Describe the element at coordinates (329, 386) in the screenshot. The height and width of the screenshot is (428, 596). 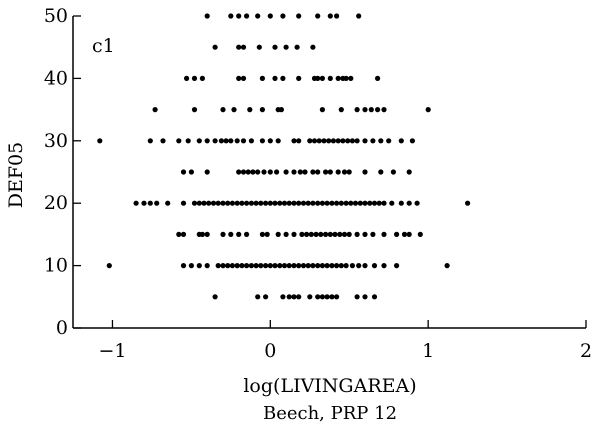
I see `x-axis-label: log(LIVINGAREA)` at that location.